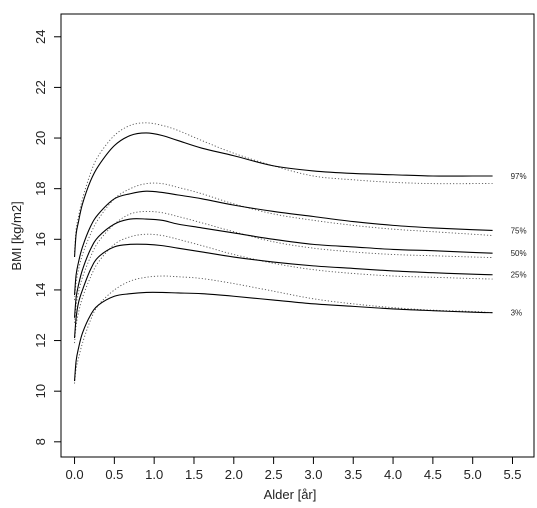 This screenshot has width=537, height=508. What do you see at coordinates (40, 239) in the screenshot?
I see `y-tick-label: 16` at bounding box center [40, 239].